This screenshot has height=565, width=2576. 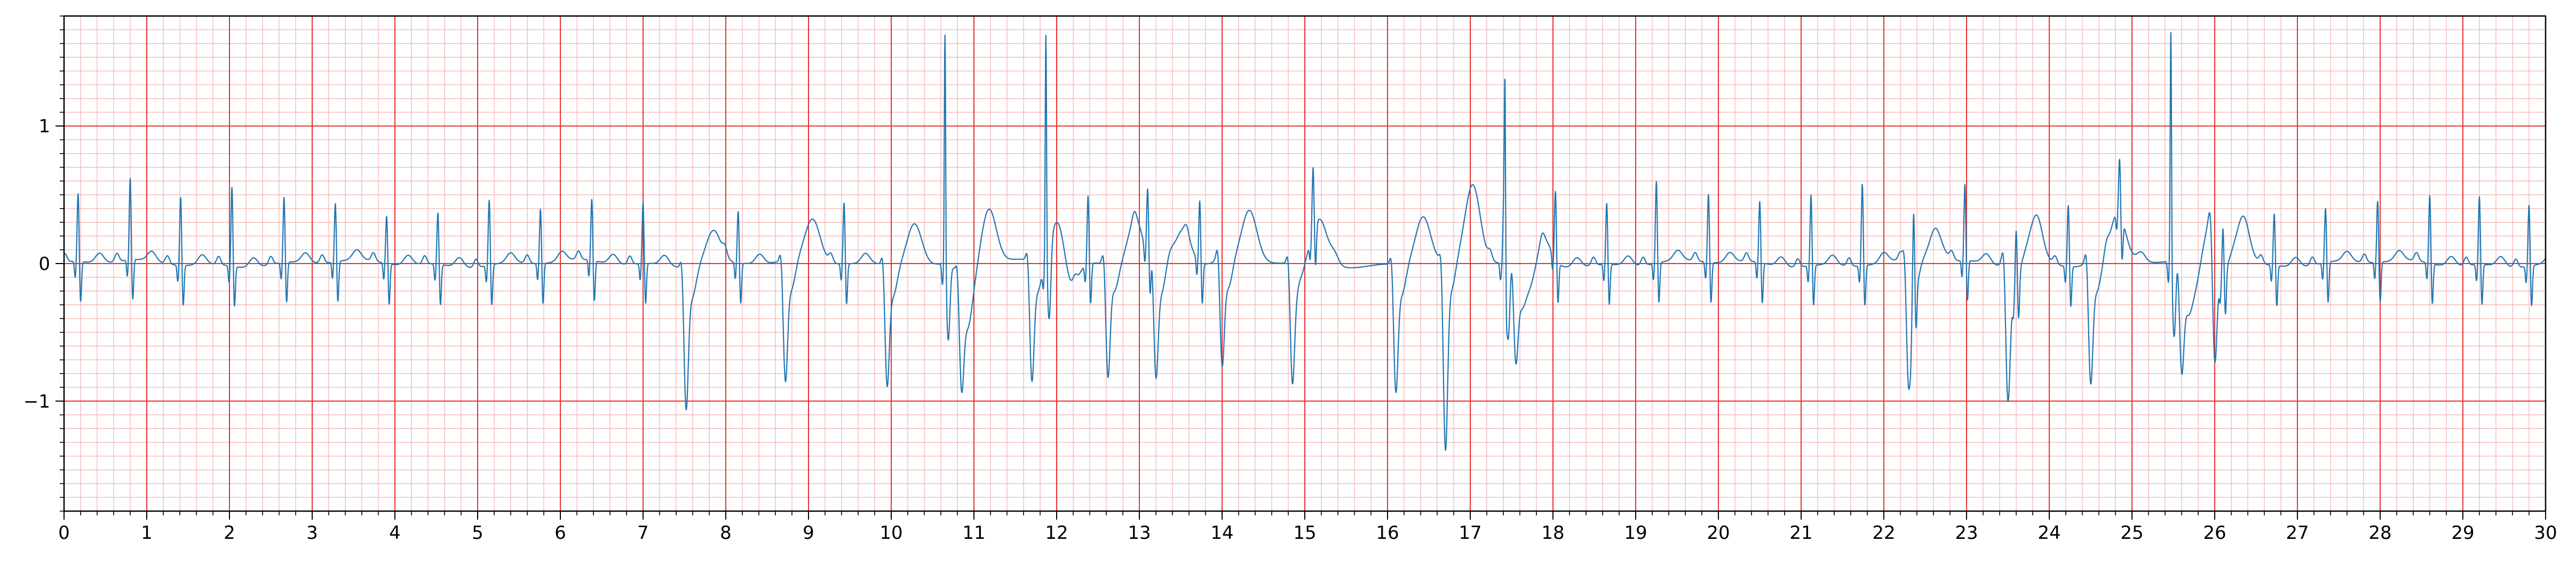 I want to click on x-tick-label: 5, so click(x=478, y=533).